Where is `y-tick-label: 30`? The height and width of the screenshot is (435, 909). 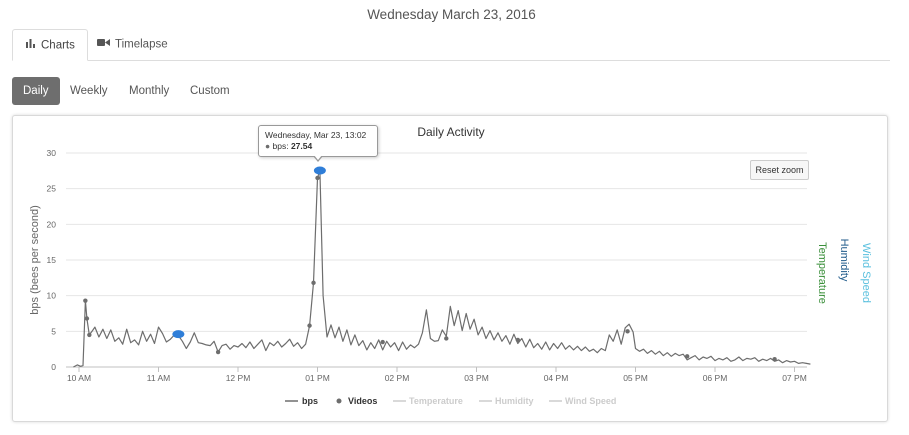
y-tick-label: 30 is located at coordinates (52, 153).